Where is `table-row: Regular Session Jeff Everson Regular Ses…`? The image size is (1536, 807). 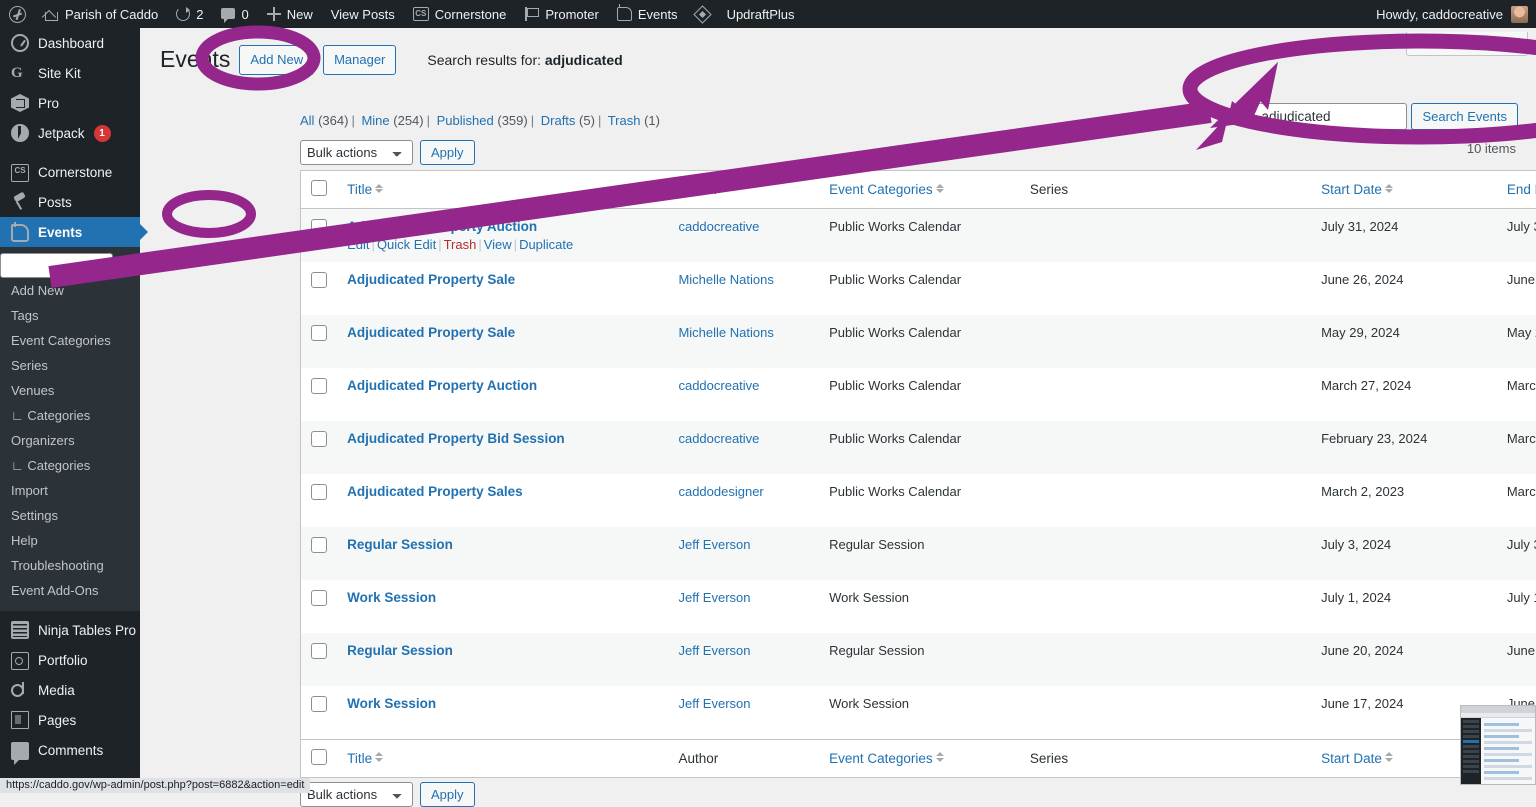 table-row: Regular Session Jeff Everson Regular Ses… is located at coordinates (918, 659).